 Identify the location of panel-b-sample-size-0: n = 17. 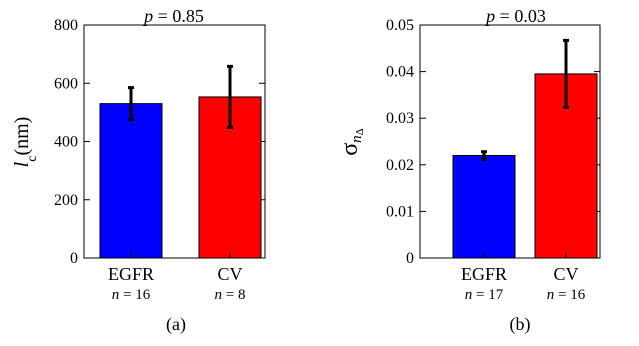
(484, 295).